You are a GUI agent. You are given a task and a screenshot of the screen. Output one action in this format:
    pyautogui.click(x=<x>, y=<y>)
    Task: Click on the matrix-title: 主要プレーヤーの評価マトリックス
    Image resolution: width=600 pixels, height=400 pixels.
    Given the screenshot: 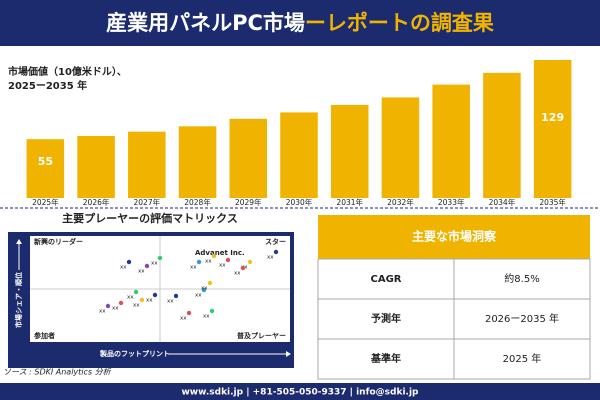 What is the action you would take?
    pyautogui.click(x=150, y=218)
    